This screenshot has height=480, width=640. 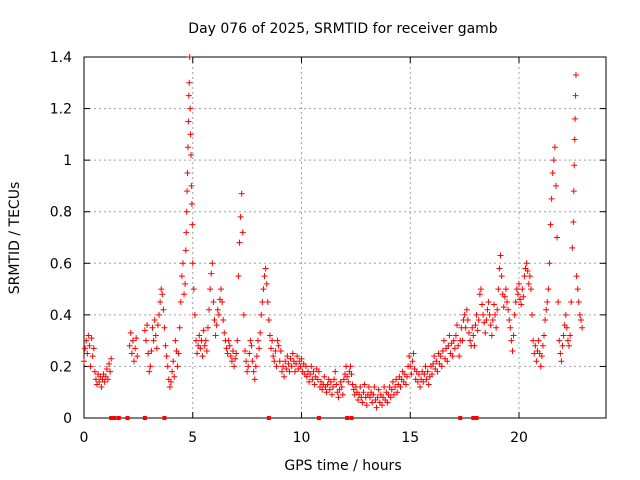 I want to click on y-tick-label: 0.6, so click(x=61, y=264).